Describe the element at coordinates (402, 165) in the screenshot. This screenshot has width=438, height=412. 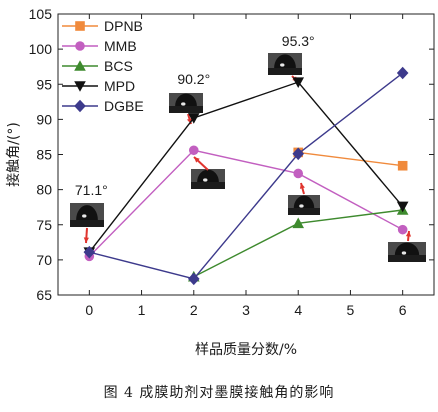
I see `data-point-dpnb` at that location.